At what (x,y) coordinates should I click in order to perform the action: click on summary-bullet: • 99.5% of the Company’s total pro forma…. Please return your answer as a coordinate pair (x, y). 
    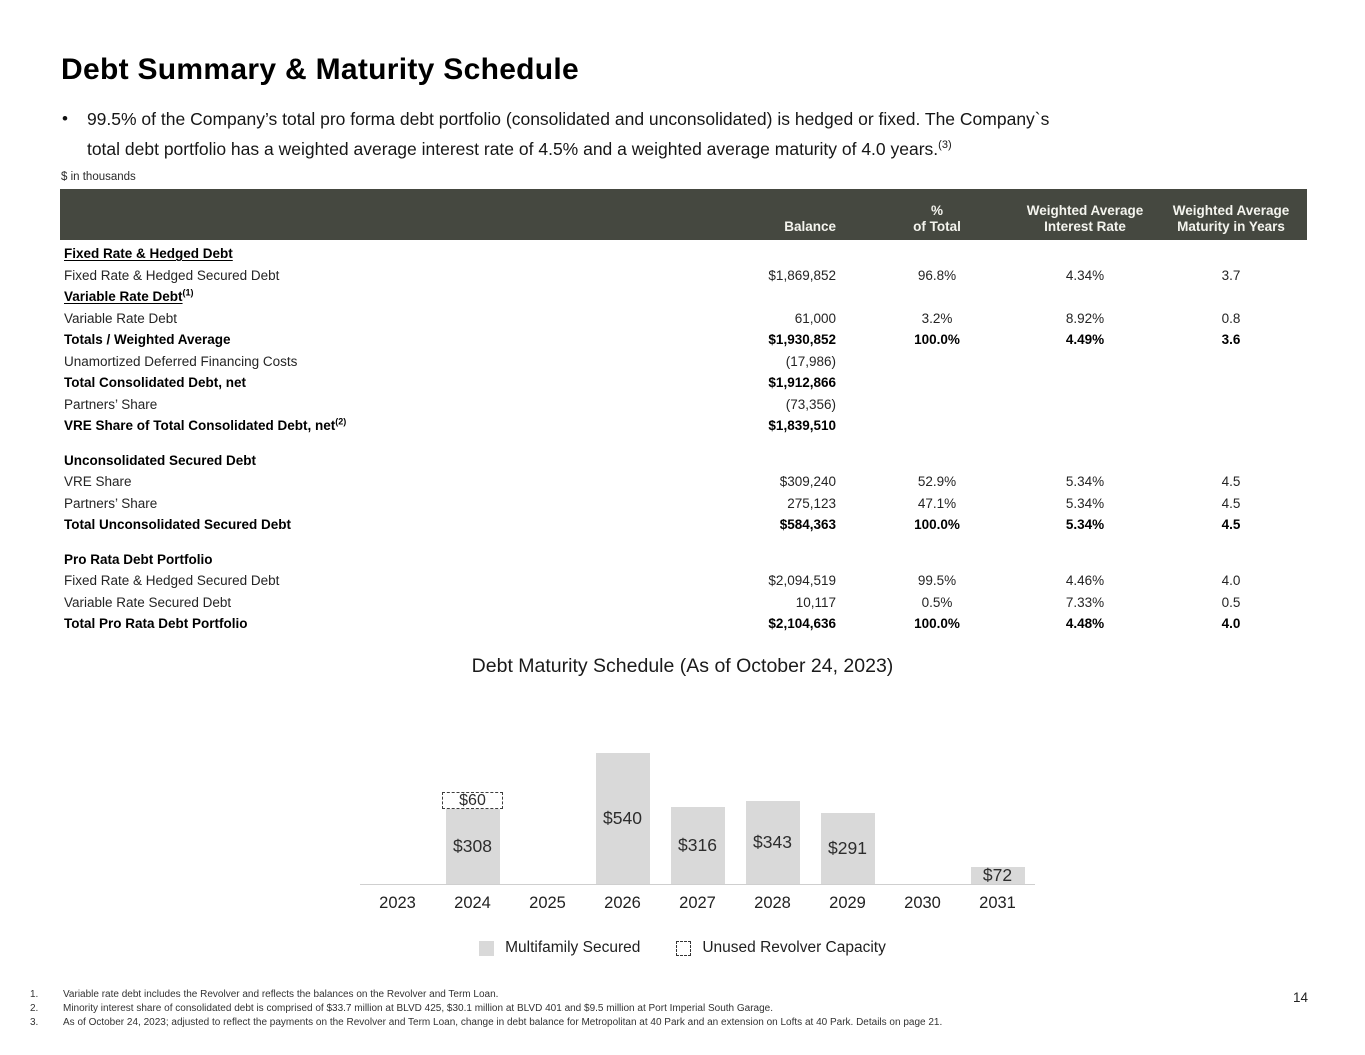
    Looking at the image, I should click on (677, 134).